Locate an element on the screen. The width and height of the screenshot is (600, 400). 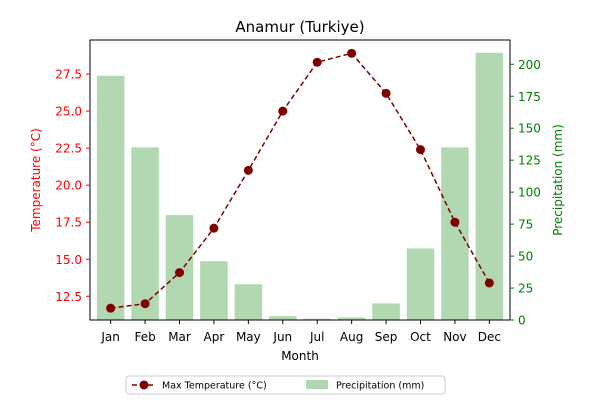
precip-bar-jan is located at coordinates (110, 197).